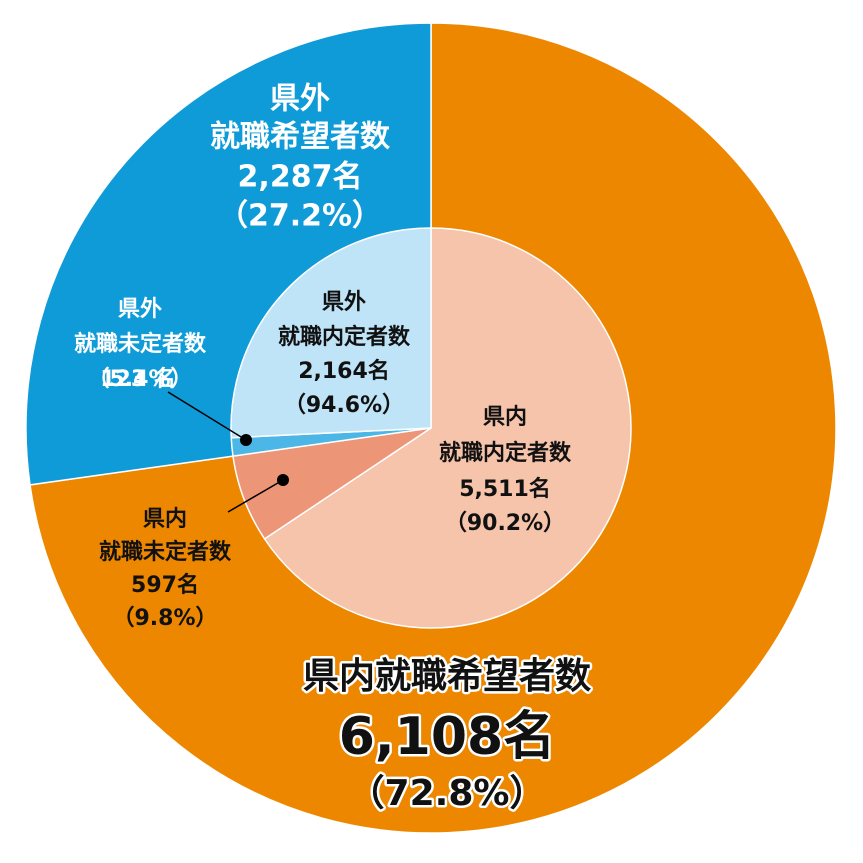 The width and height of the screenshot is (863, 863). What do you see at coordinates (300, 216) in the screenshot?
I see `label-percent: （27.2%）` at bounding box center [300, 216].